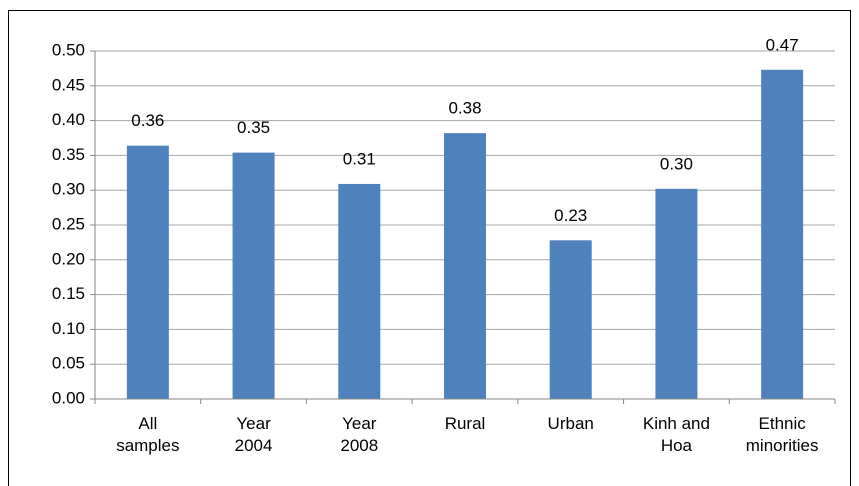  Describe the element at coordinates (464, 108) in the screenshot. I see `value-label: 0.38` at that location.